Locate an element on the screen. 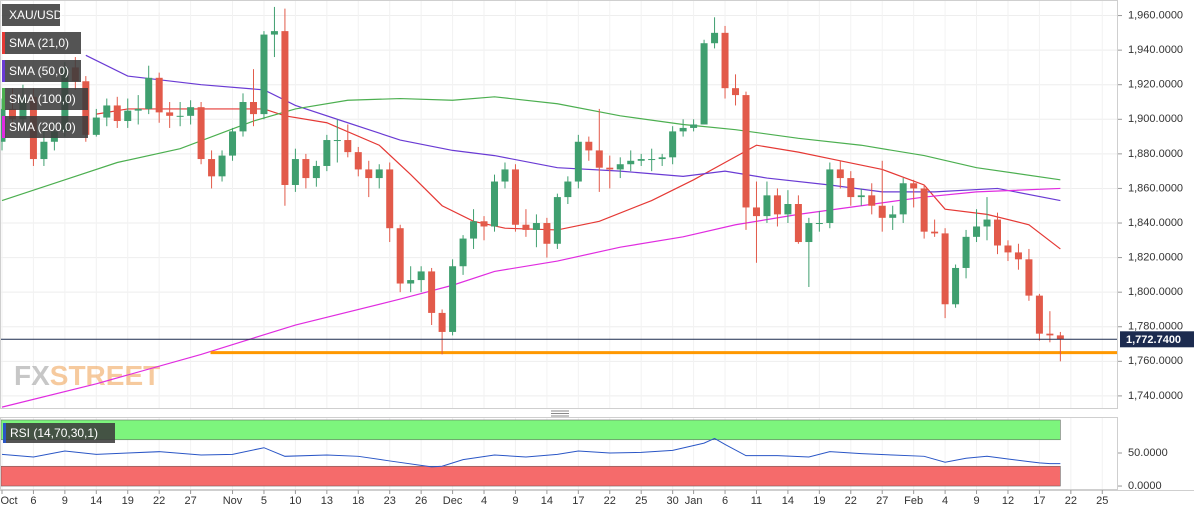 The height and width of the screenshot is (513, 1194). x-tick-label: 25 is located at coordinates (1102, 501).